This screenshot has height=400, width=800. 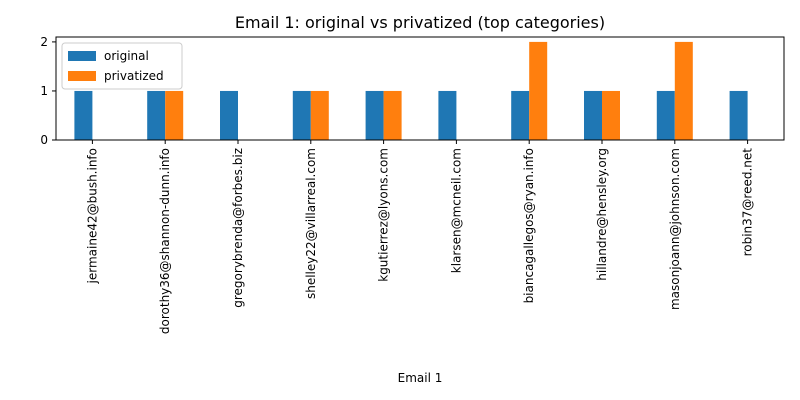 What do you see at coordinates (311, 223) in the screenshot?
I see `x-tick-label-3: shelley22@villarreal.com` at bounding box center [311, 223].